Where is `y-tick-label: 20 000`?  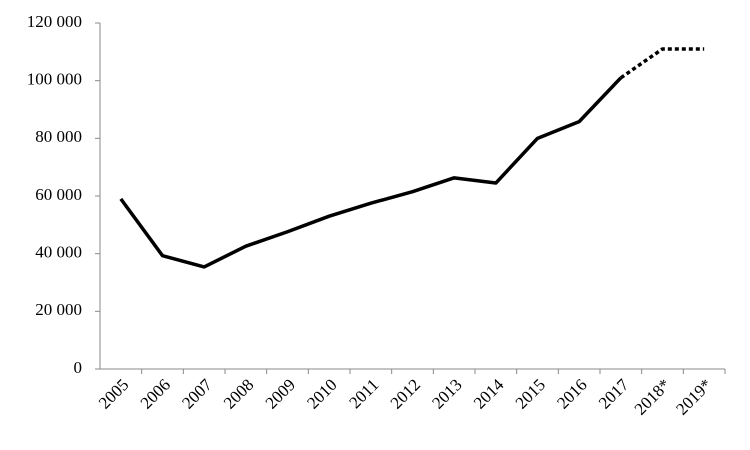
y-tick-label: 20 000 is located at coordinates (58, 309).